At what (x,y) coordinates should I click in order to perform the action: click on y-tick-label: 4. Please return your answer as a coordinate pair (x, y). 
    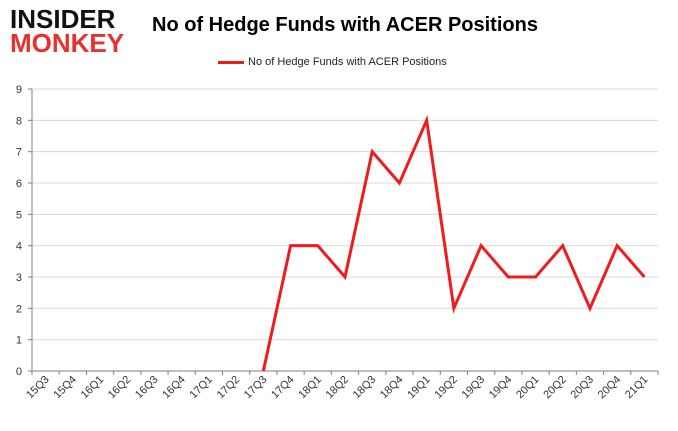
    Looking at the image, I should click on (19, 247).